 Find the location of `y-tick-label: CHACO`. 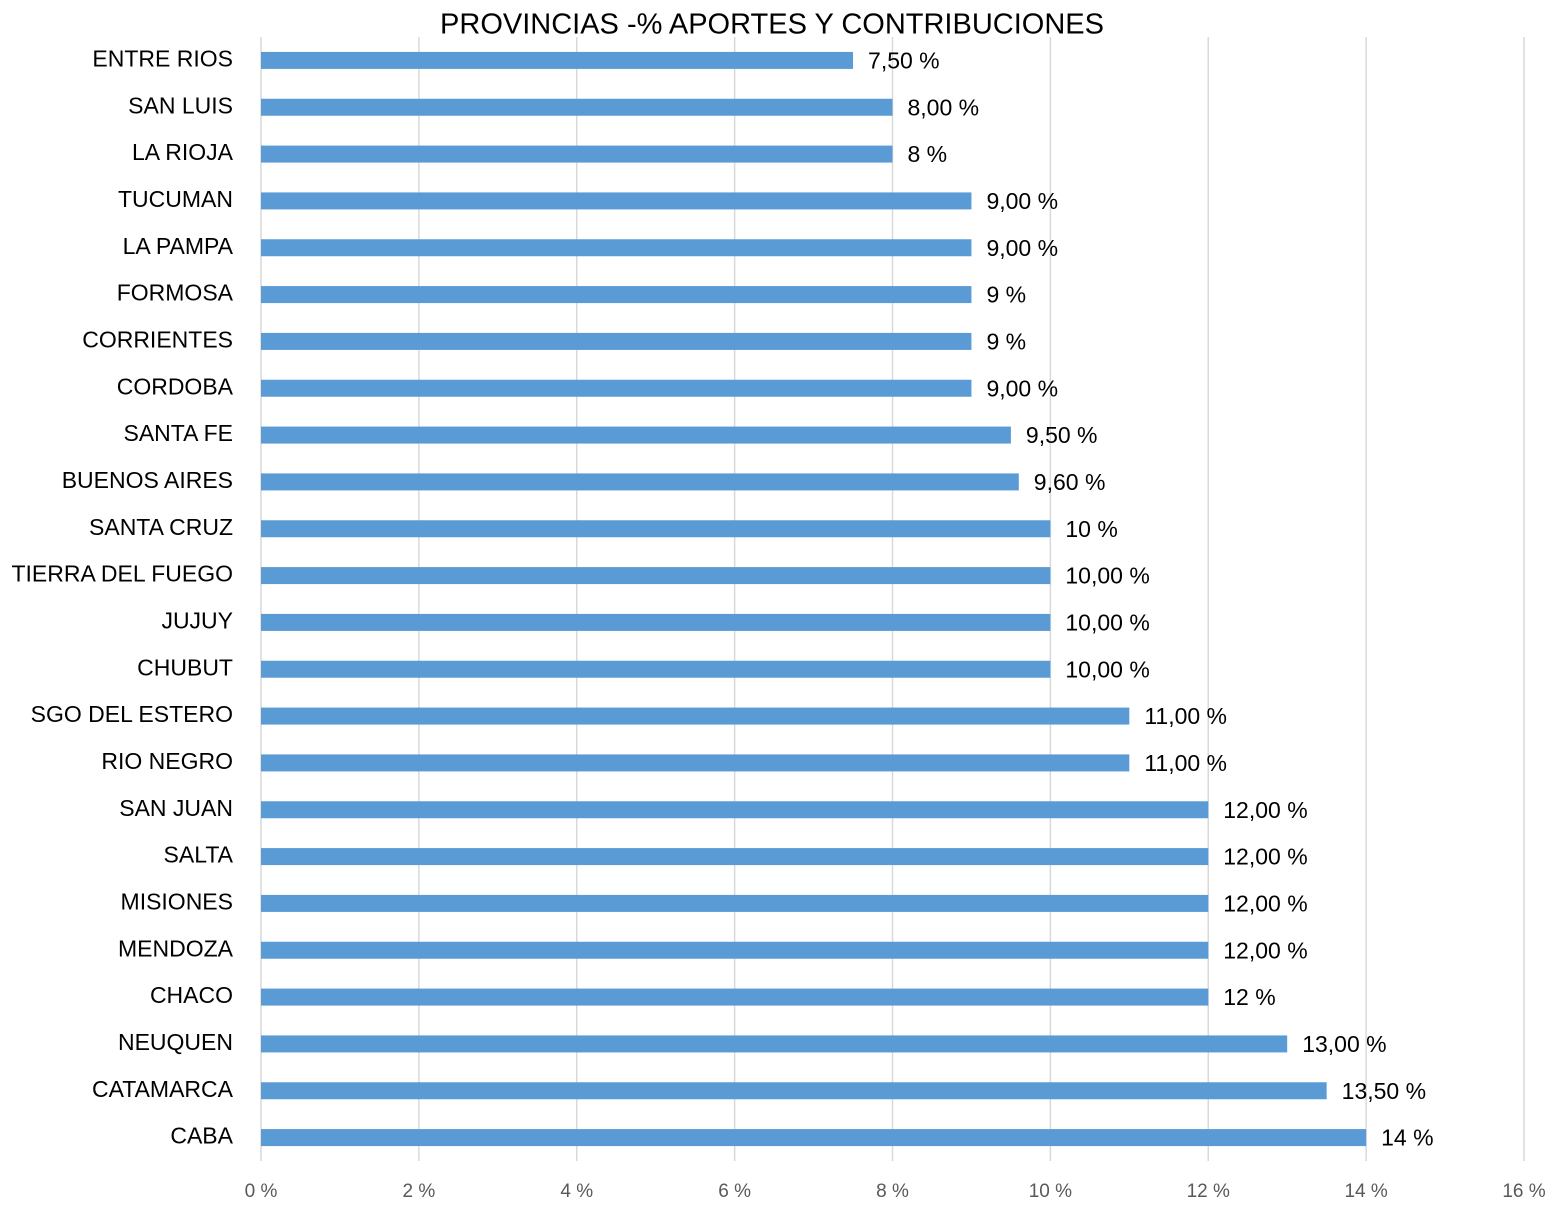

y-tick-label: CHACO is located at coordinates (191, 995).